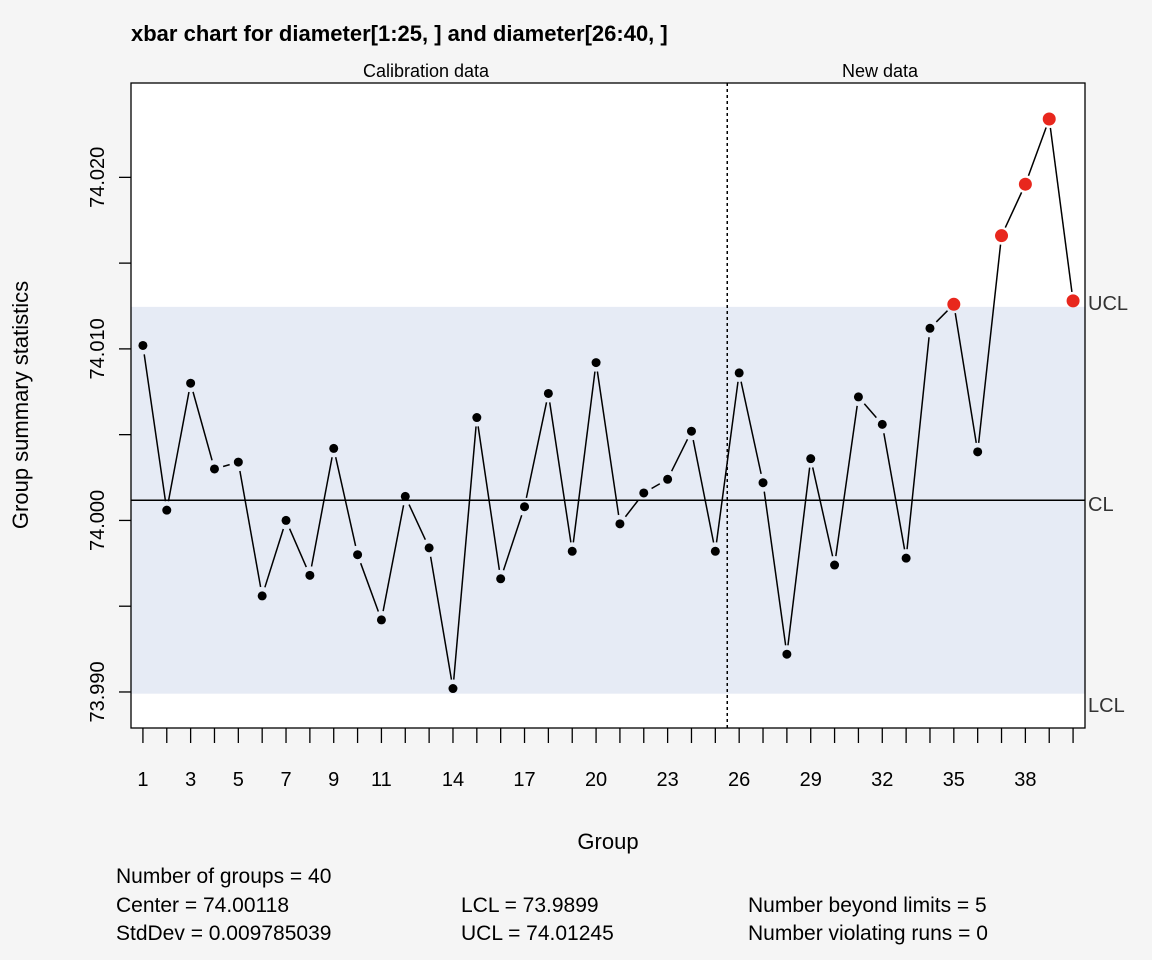 This screenshot has height=960, width=1152. Describe the element at coordinates (882, 780) in the screenshot. I see `x-tick-label: 32` at that location.